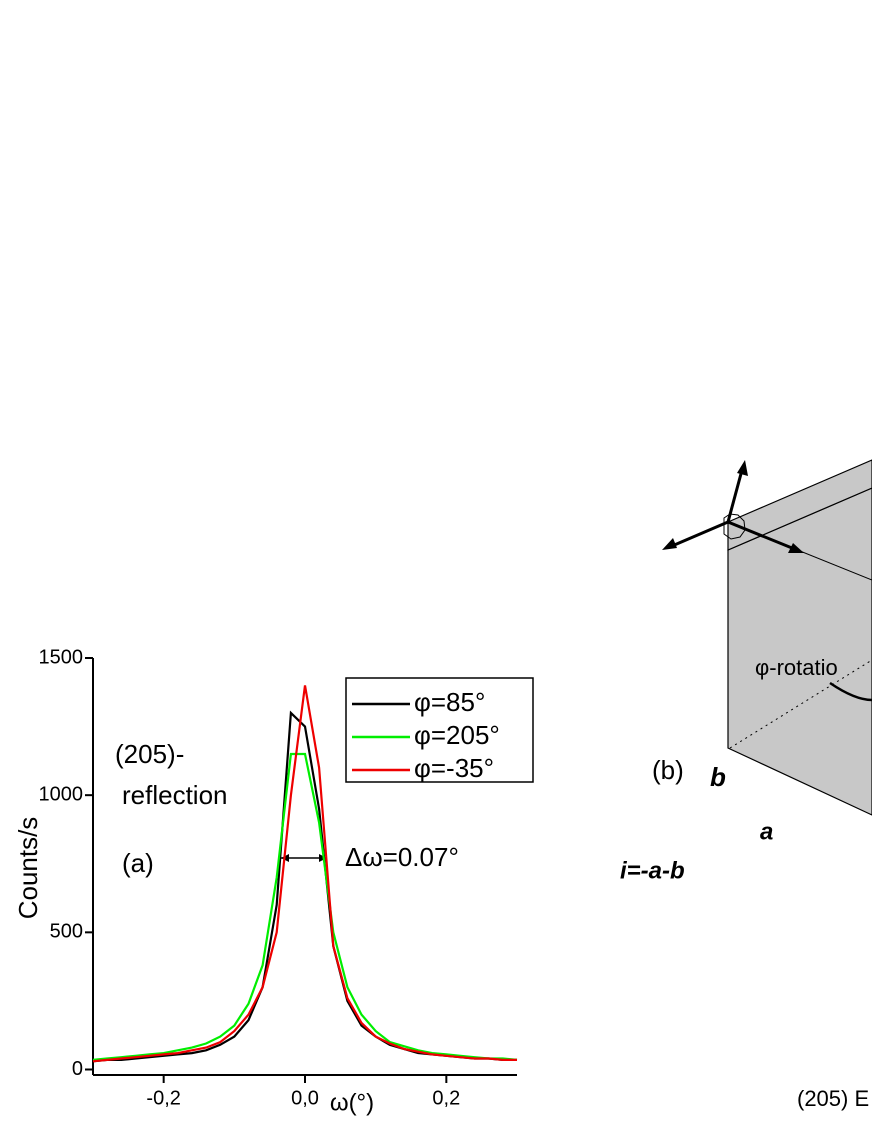  I want to click on legend-label: φ=85°, so click(449, 702).